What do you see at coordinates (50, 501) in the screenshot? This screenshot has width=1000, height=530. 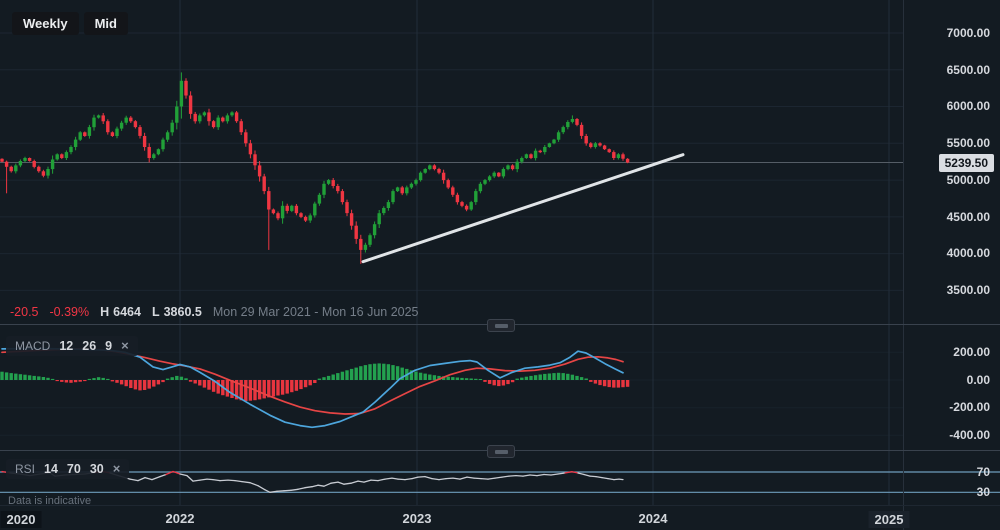 I see `data-indicative-note: Data is indicative` at bounding box center [50, 501].